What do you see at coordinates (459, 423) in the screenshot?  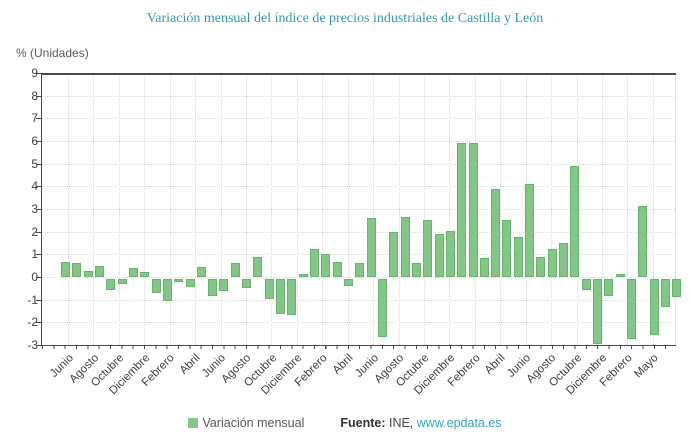 I see `source-link: www.epdata.es` at bounding box center [459, 423].